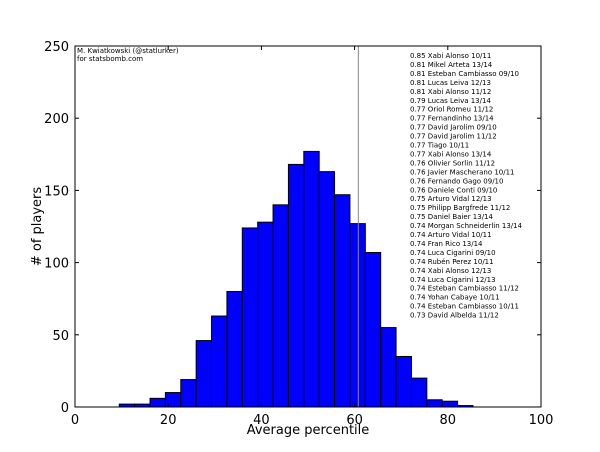 This screenshot has width=600, height=452. Describe the element at coordinates (56, 119) in the screenshot. I see `y-tick-label: 200` at that location.